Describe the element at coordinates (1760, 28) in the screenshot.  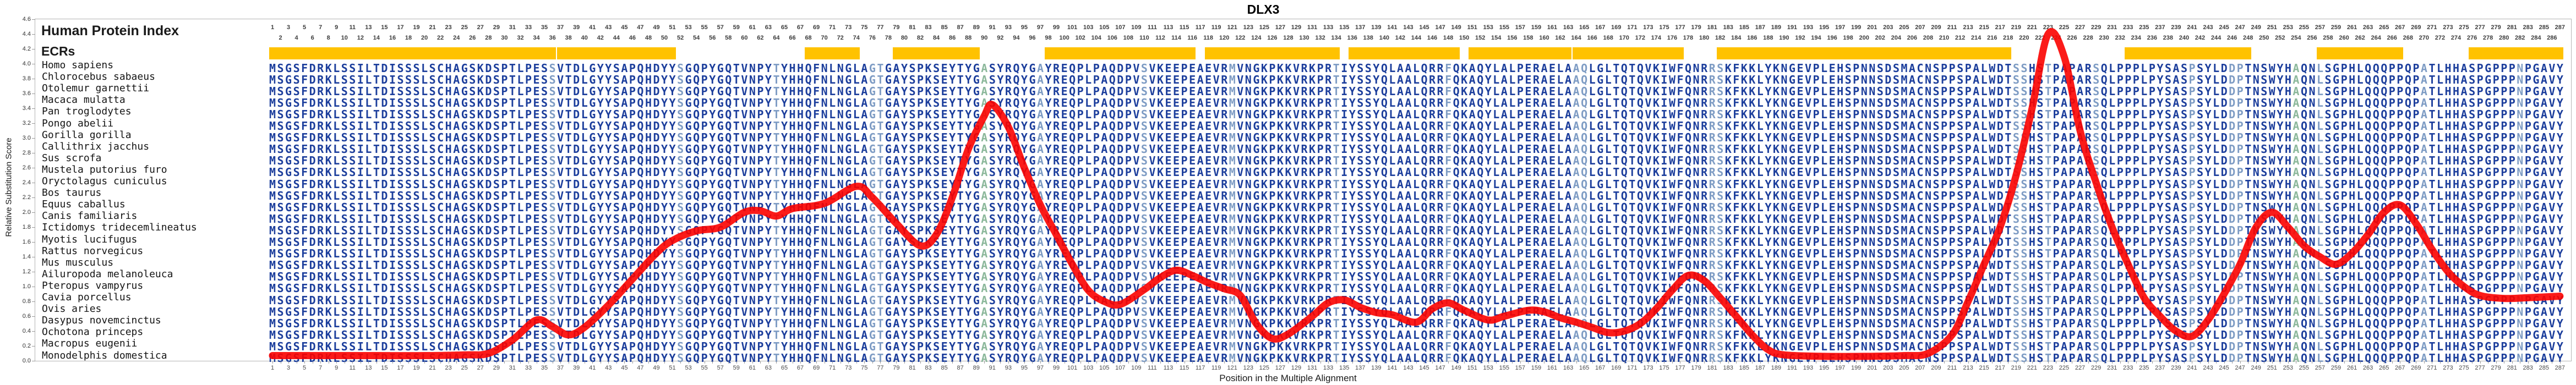
I see `top-position-number: 187` at that location.